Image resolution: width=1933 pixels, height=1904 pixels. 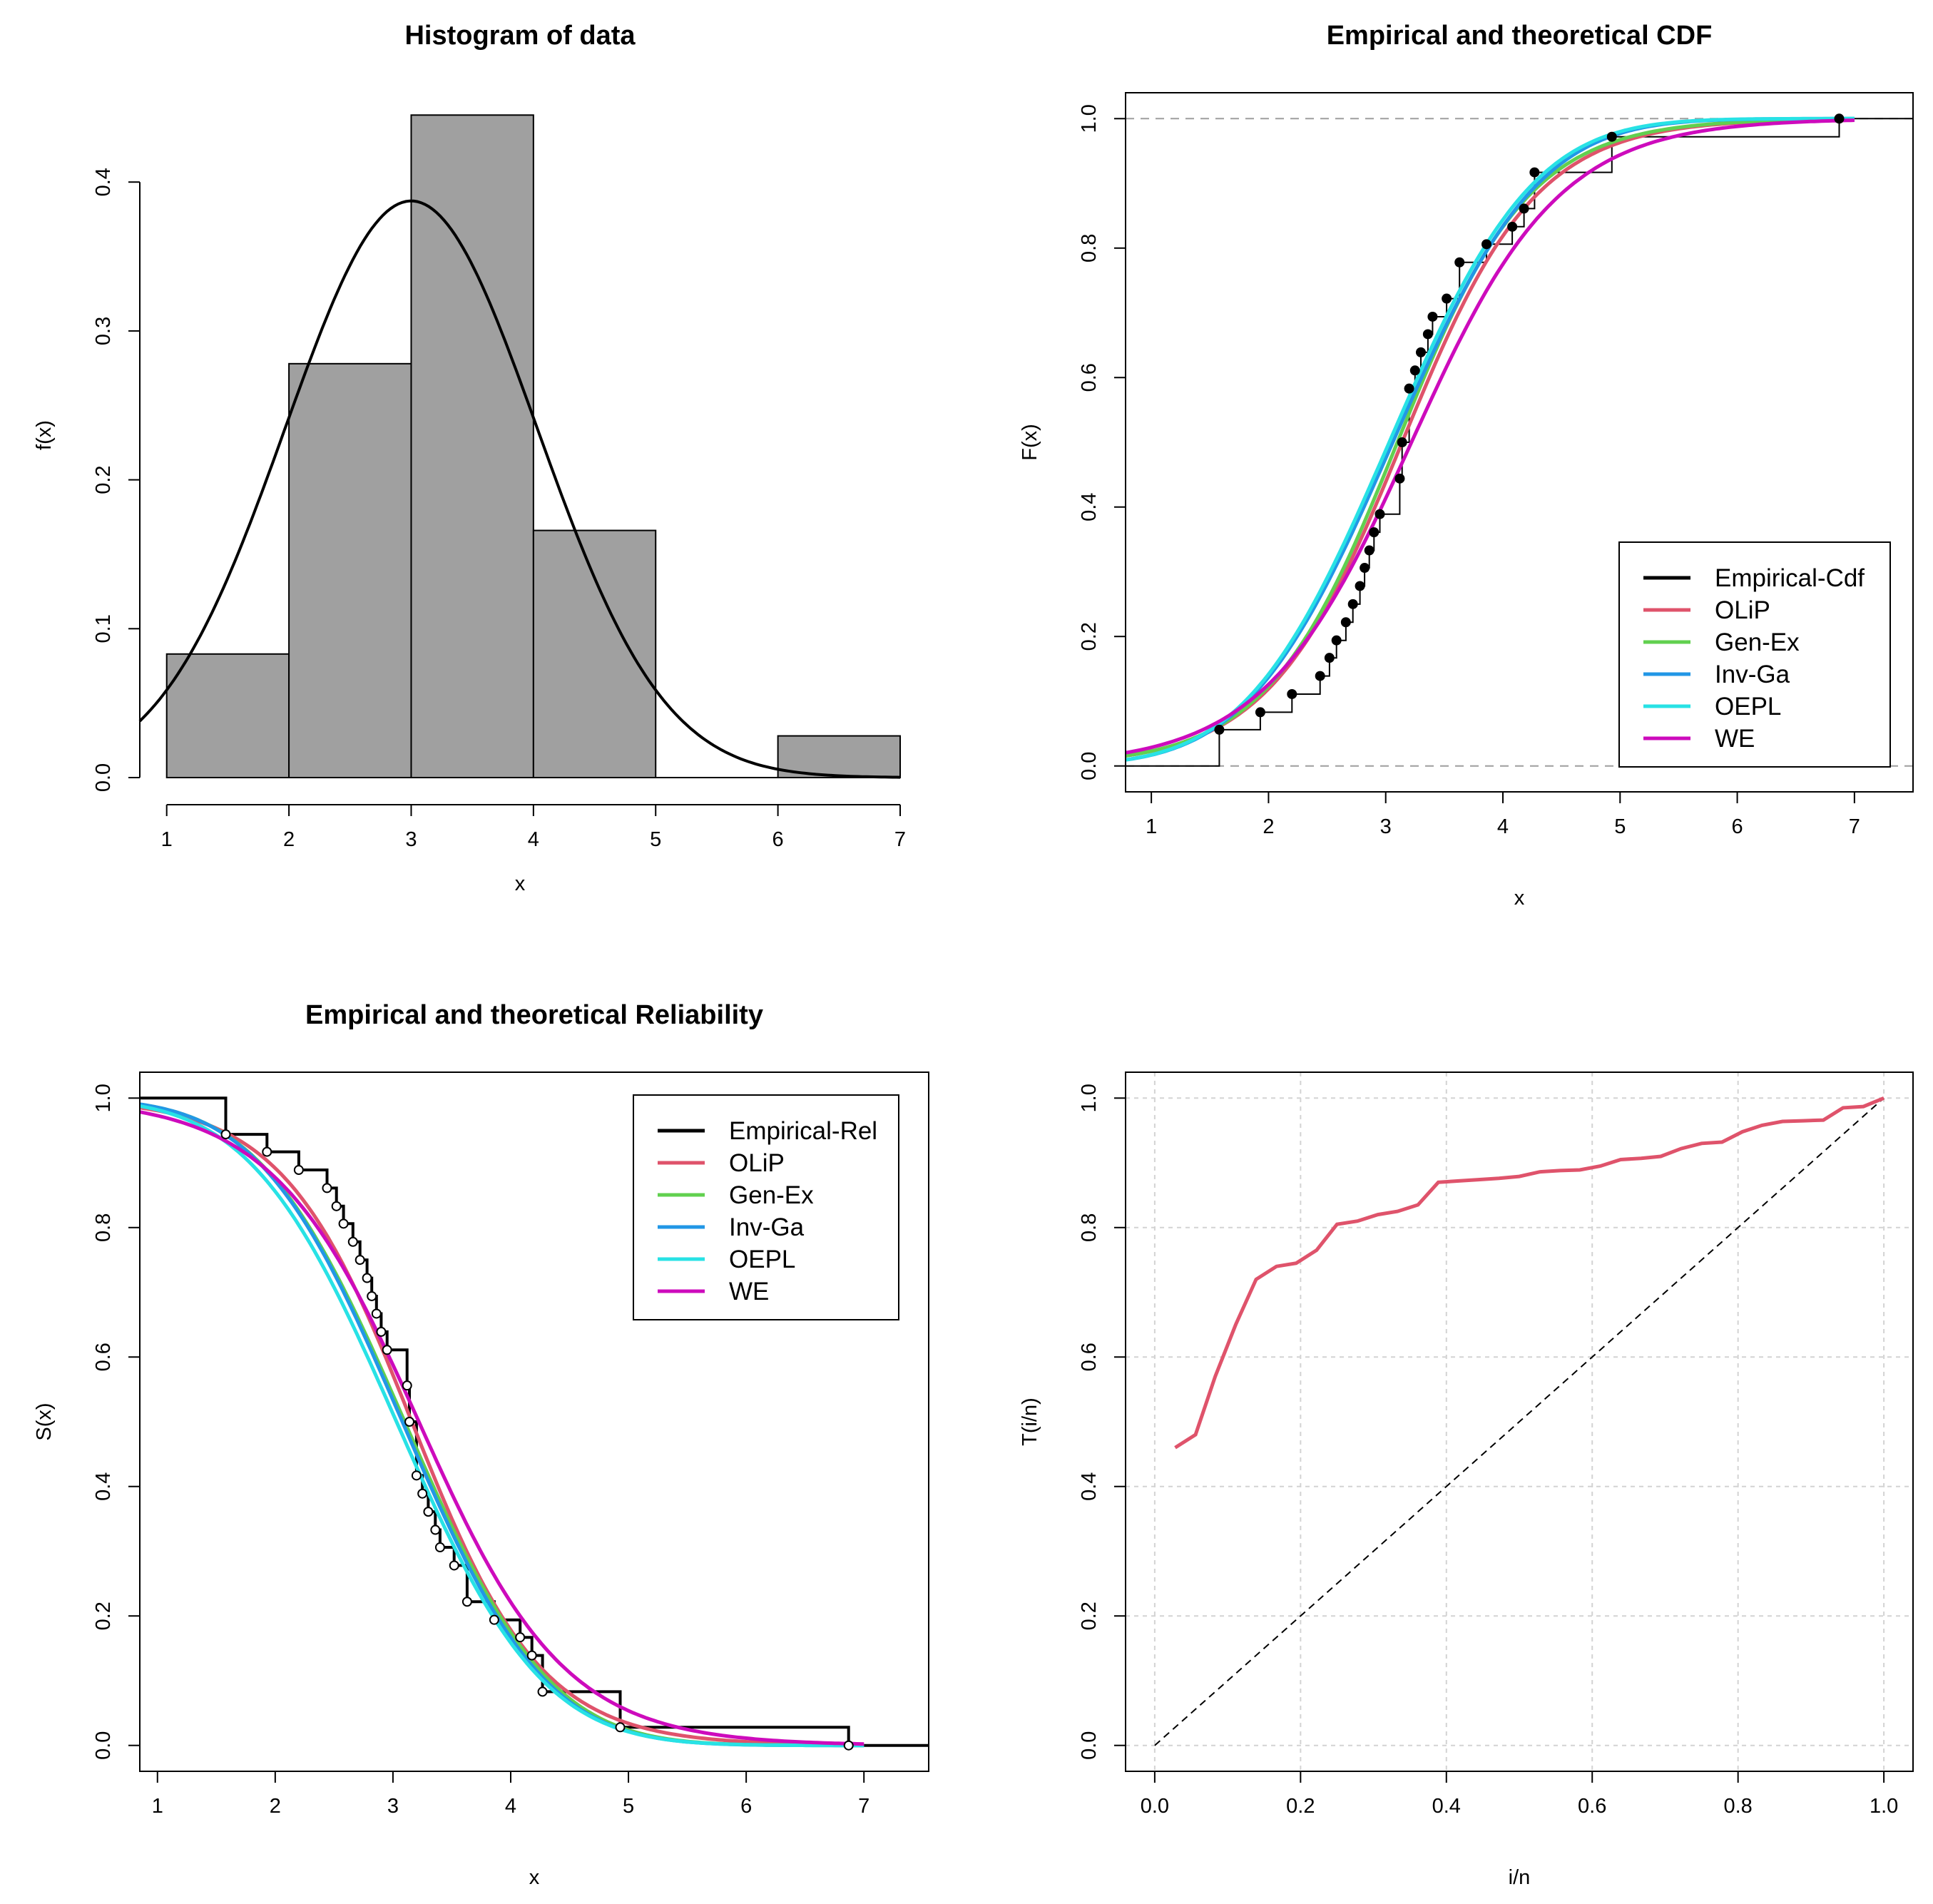 What do you see at coordinates (534, 1015) in the screenshot?
I see `chart-title: Empirical and theoretical Reliability` at bounding box center [534, 1015].